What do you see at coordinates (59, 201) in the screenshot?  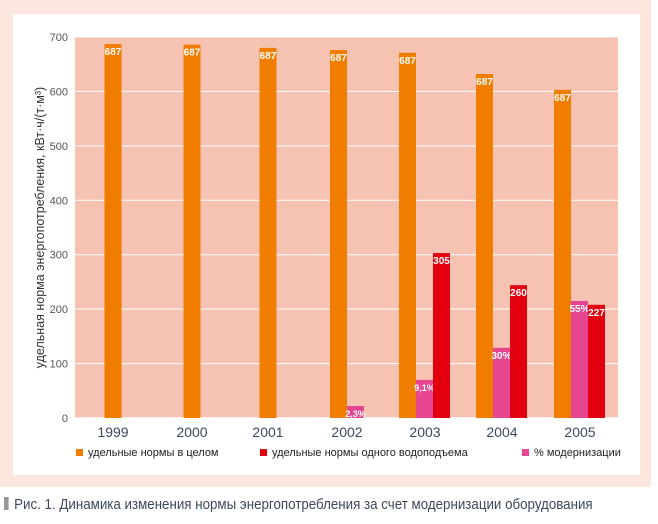 I see `y-tick-label: 400` at bounding box center [59, 201].